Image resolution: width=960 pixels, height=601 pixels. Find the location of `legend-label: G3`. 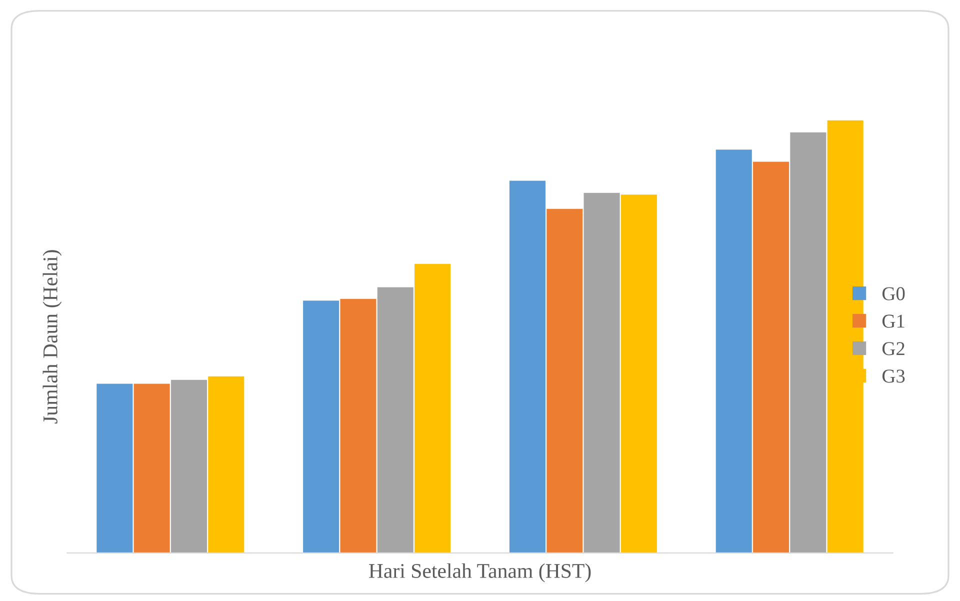

legend-label: G3 is located at coordinates (893, 376).